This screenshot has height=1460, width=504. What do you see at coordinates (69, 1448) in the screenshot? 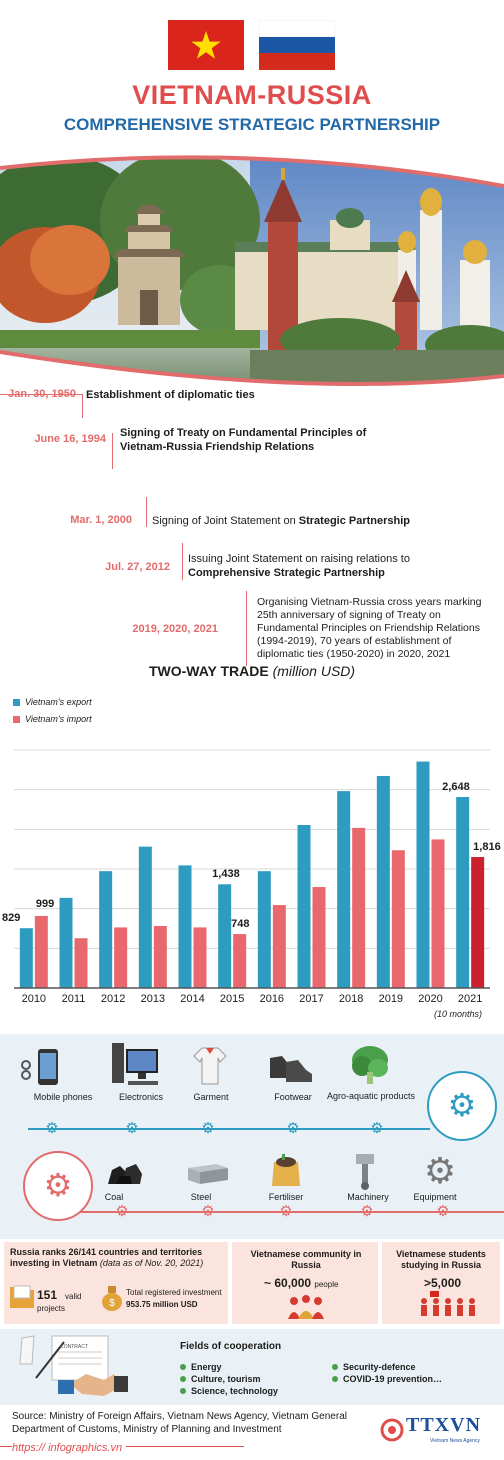
I see `site-url: https:// infographics.vn` at bounding box center [69, 1448].